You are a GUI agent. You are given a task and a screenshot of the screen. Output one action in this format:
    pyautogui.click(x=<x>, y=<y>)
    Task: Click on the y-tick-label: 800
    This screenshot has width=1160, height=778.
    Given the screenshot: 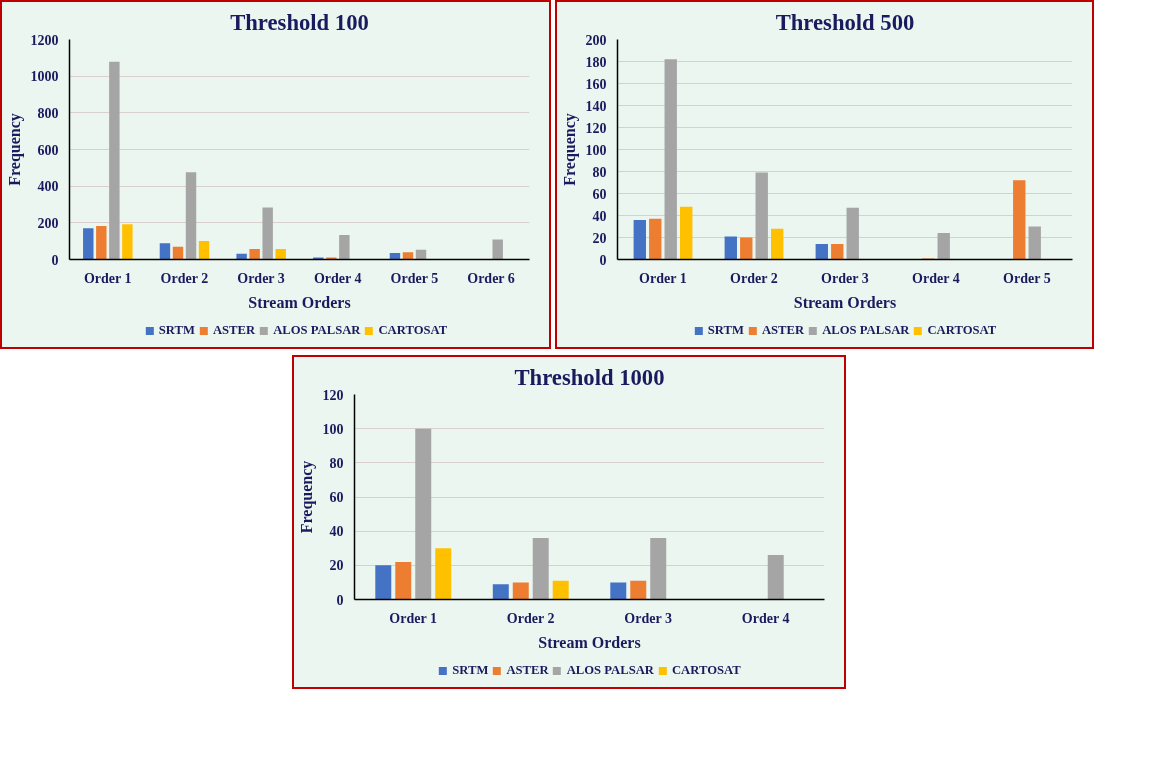 What is the action you would take?
    pyautogui.click(x=48, y=113)
    